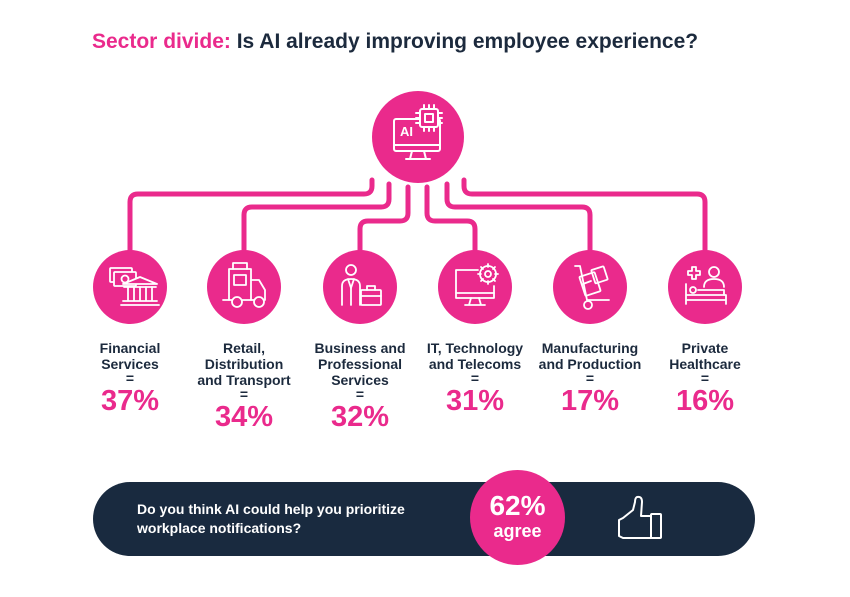 The width and height of the screenshot is (850, 597). What do you see at coordinates (316, 218) in the screenshot?
I see `connector-retail` at bounding box center [316, 218].